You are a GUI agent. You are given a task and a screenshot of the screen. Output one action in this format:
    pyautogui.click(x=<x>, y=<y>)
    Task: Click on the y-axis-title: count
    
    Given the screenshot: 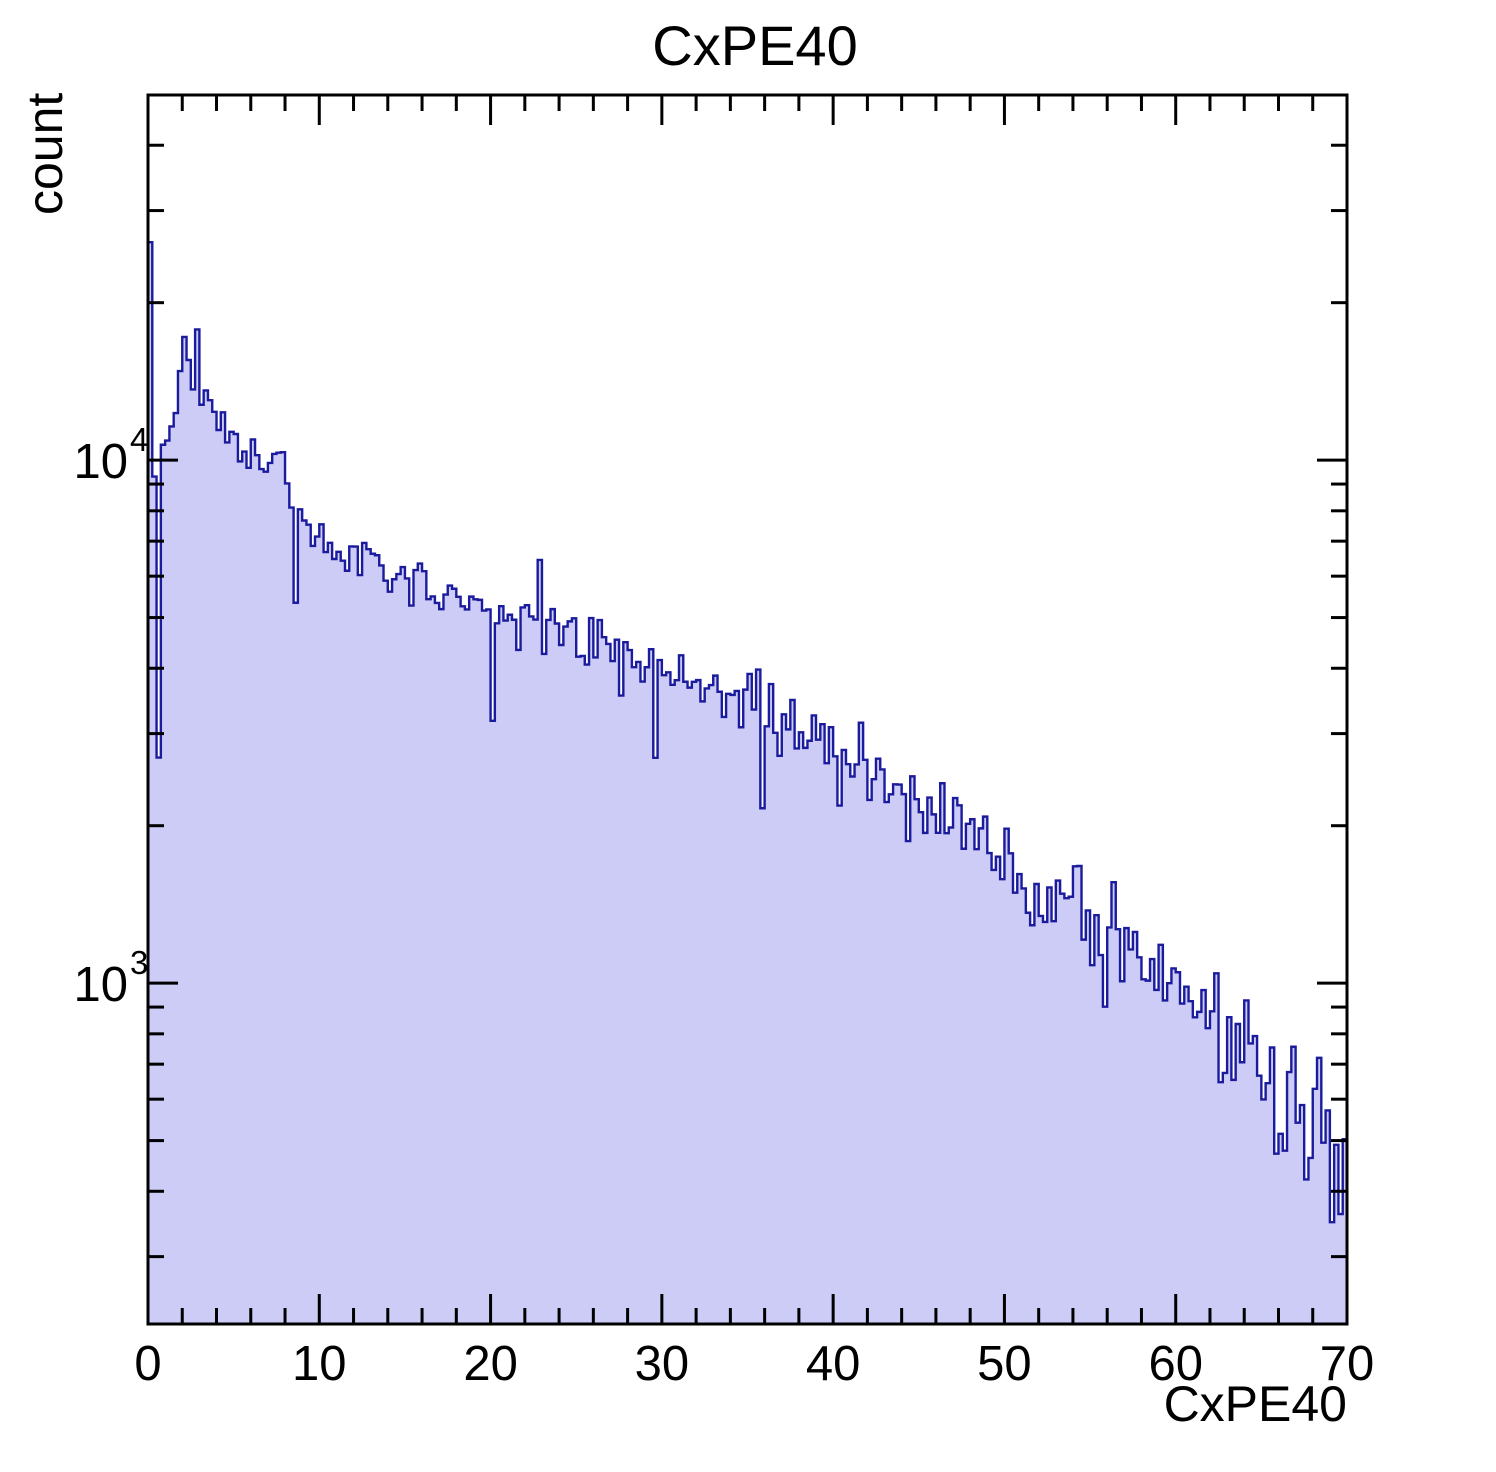 What is the action you would take?
    pyautogui.click(x=45, y=154)
    